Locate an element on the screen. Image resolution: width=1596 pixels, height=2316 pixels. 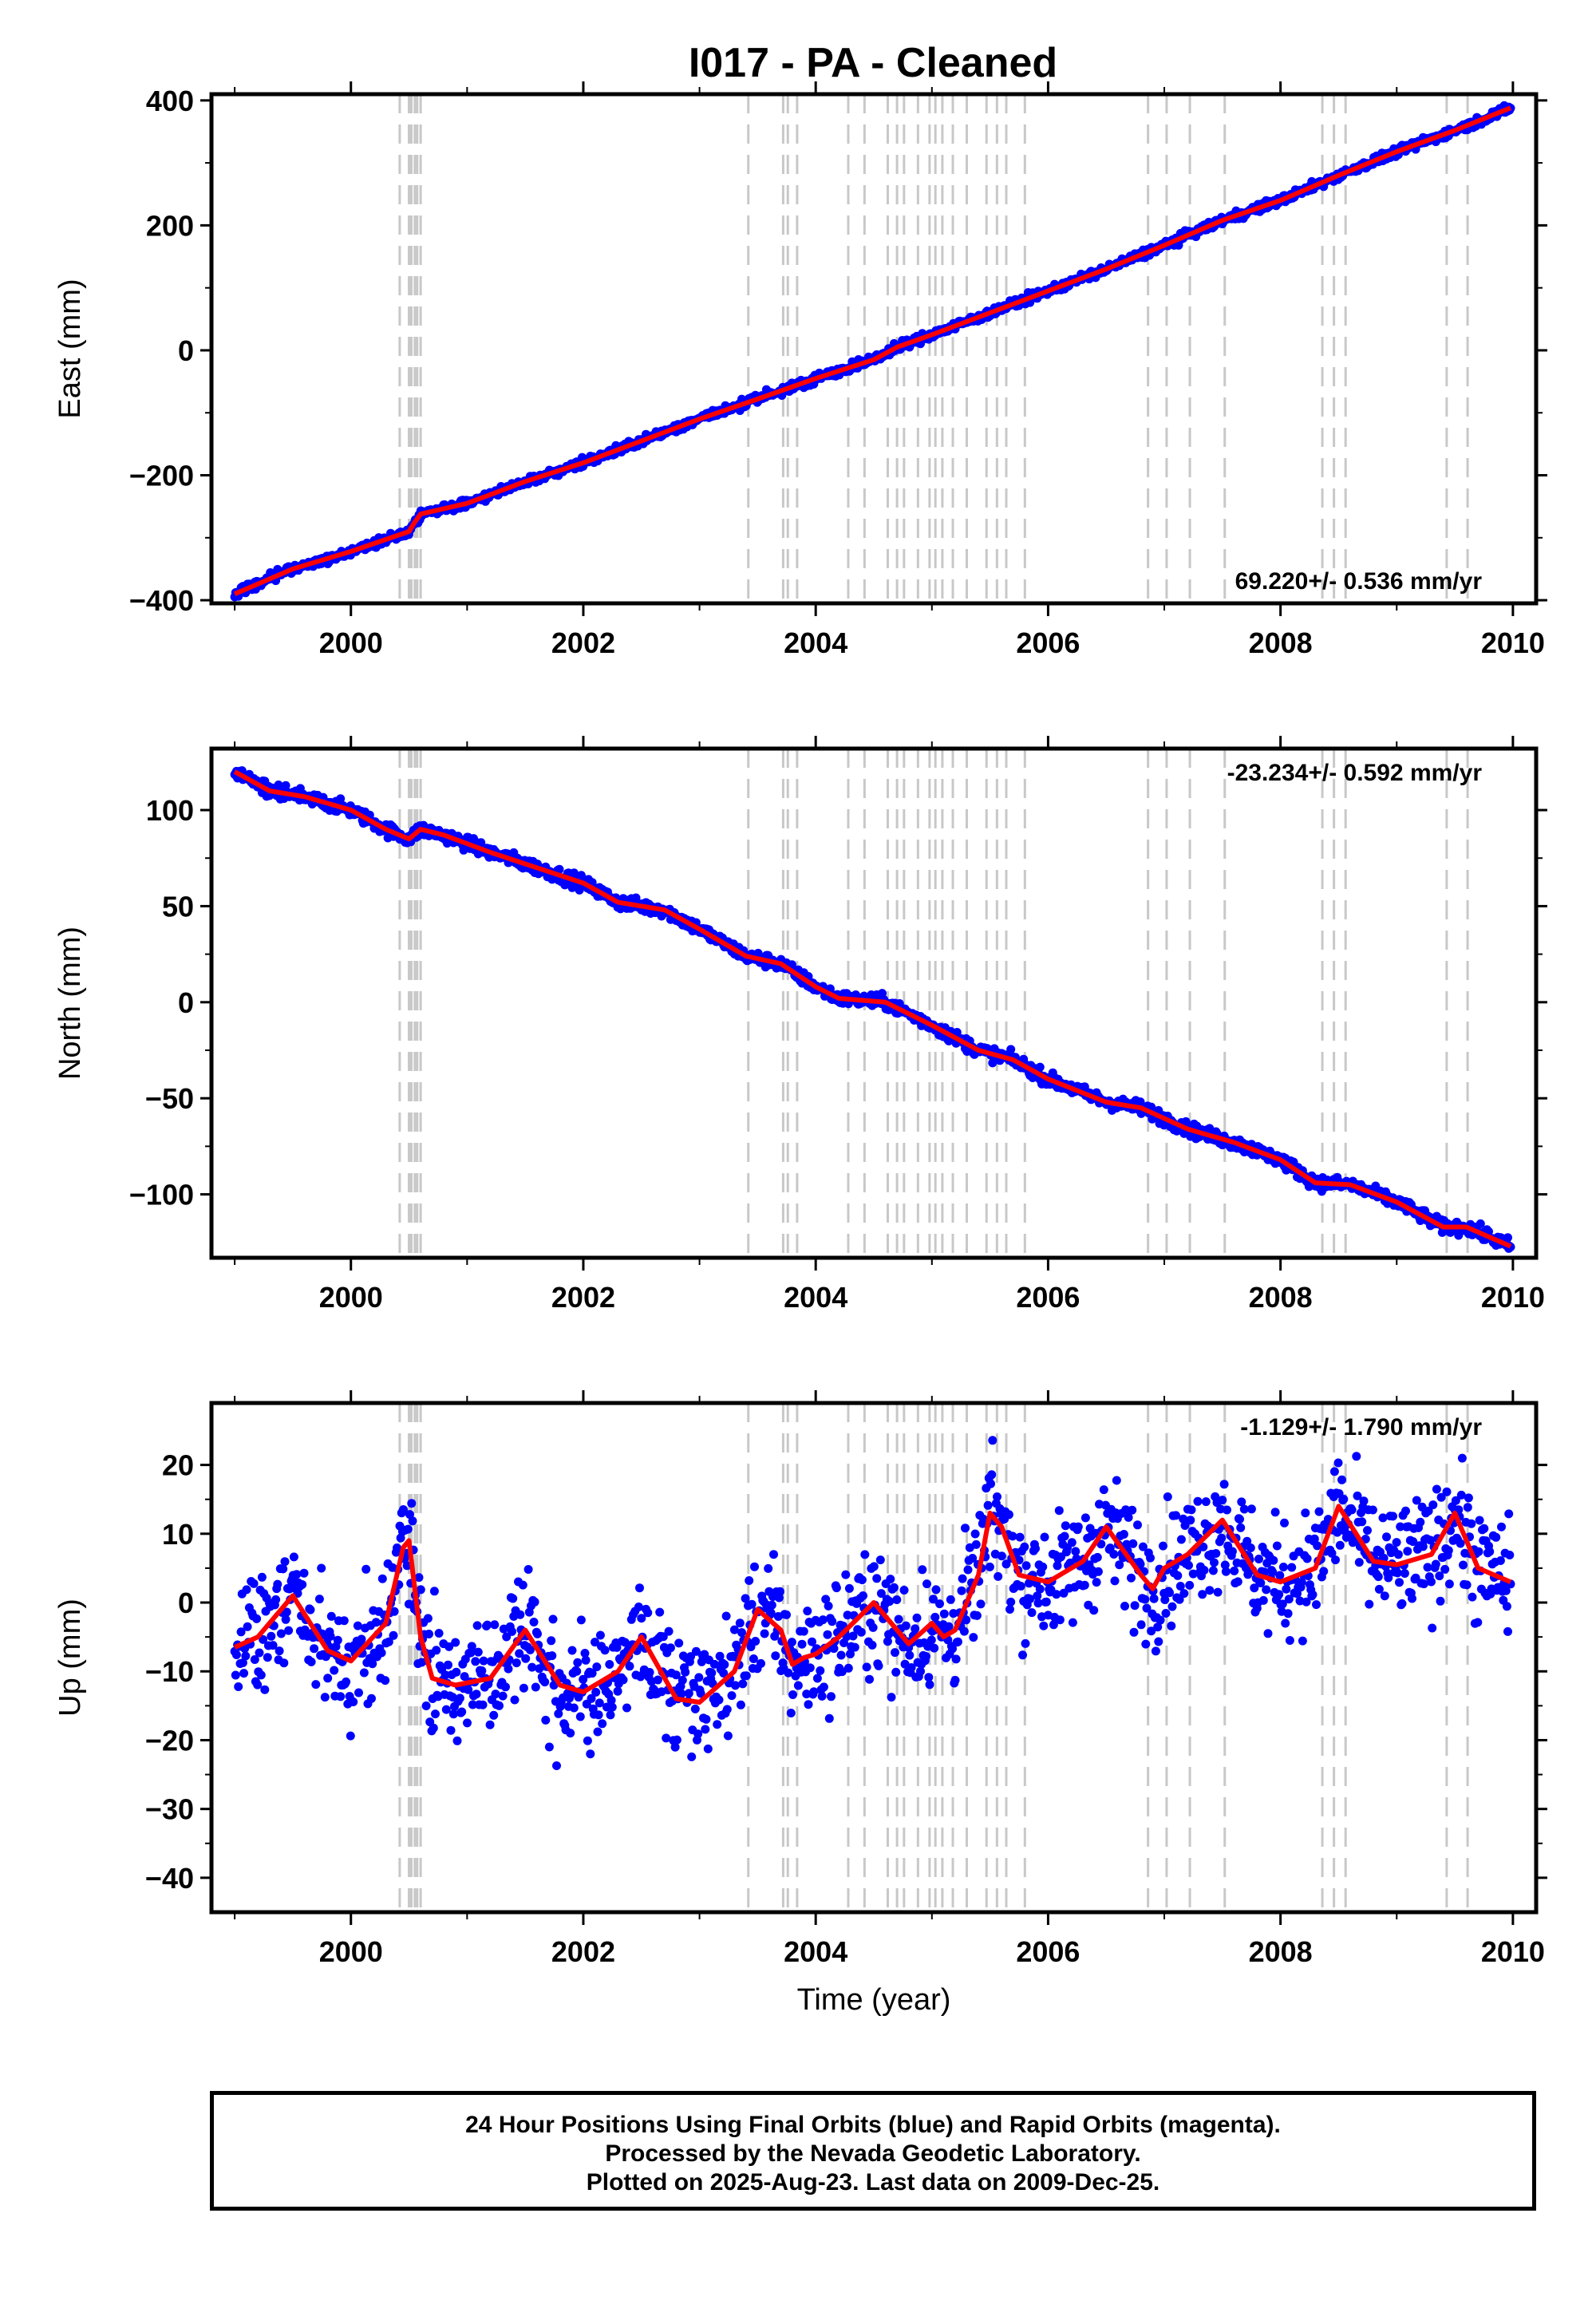
y-tick-label: 0 is located at coordinates (186, 1603).